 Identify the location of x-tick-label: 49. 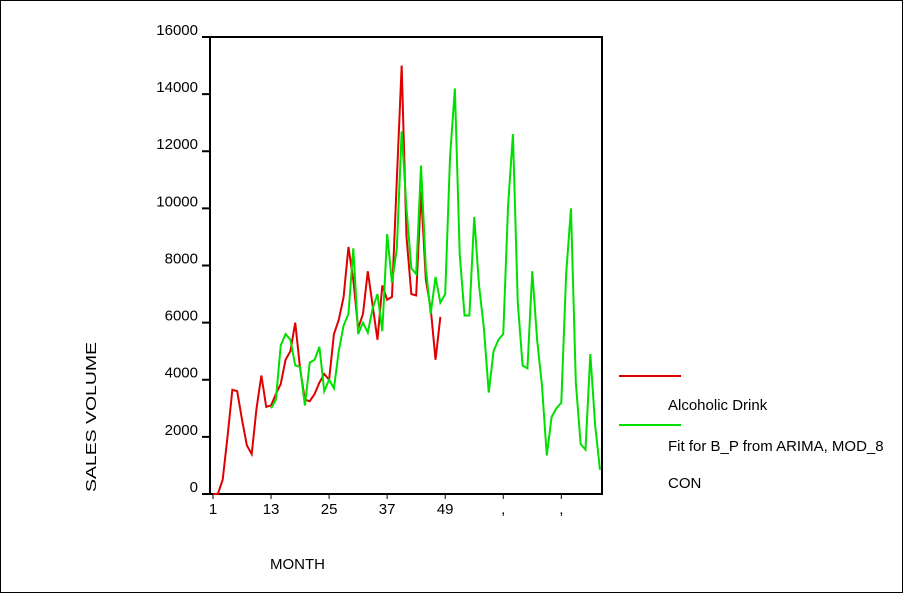
(445, 509).